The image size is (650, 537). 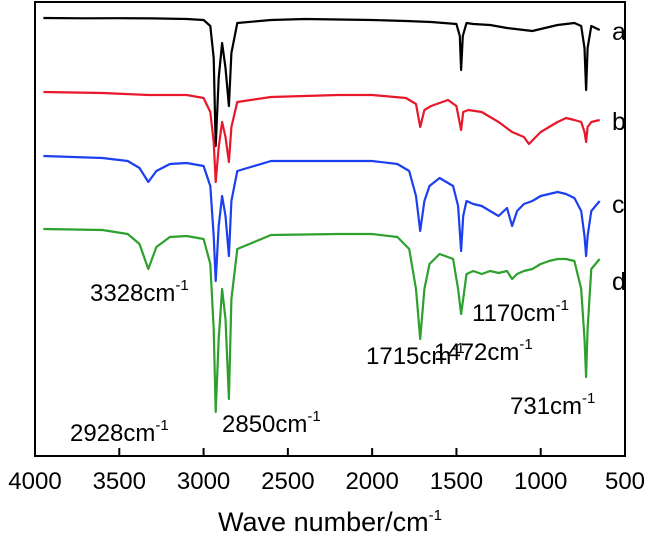 What do you see at coordinates (456, 481) in the screenshot?
I see `x-tick-label-1500: 1500` at bounding box center [456, 481].